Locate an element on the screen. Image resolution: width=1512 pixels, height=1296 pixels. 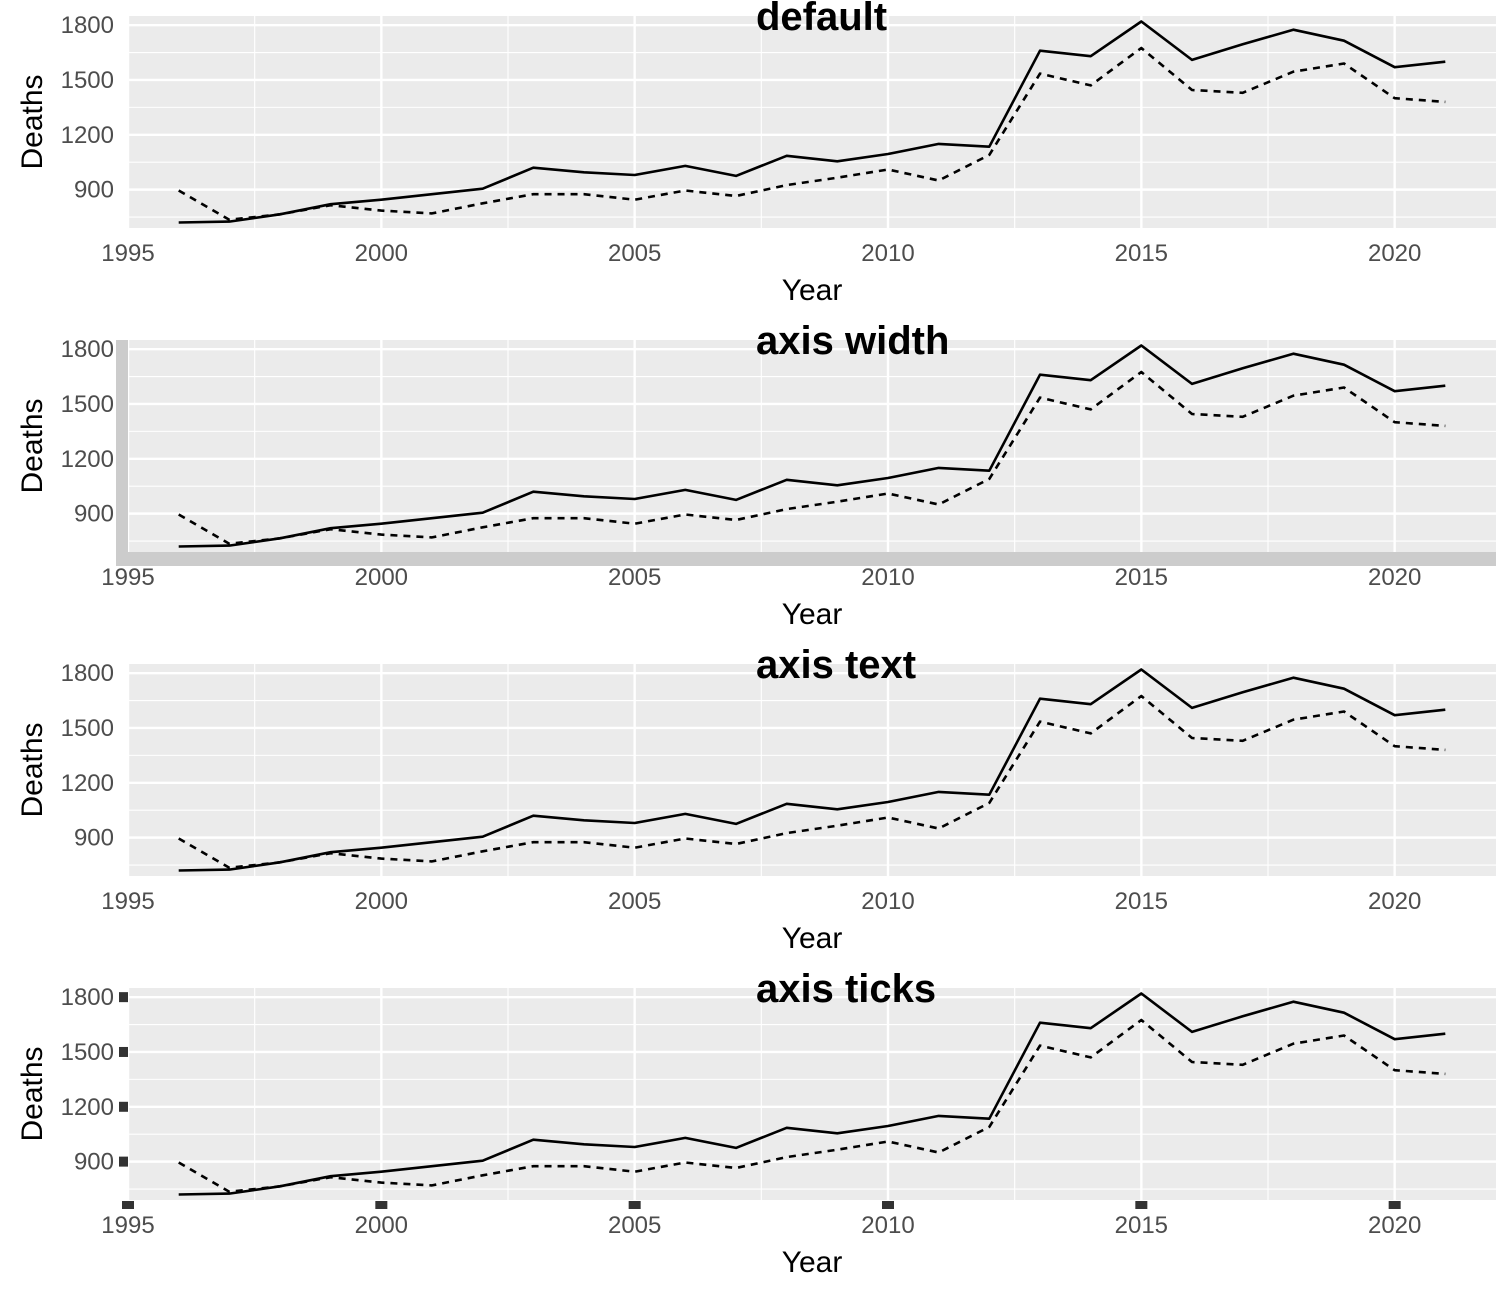
panel-title: axis ticks is located at coordinates (846, 989).